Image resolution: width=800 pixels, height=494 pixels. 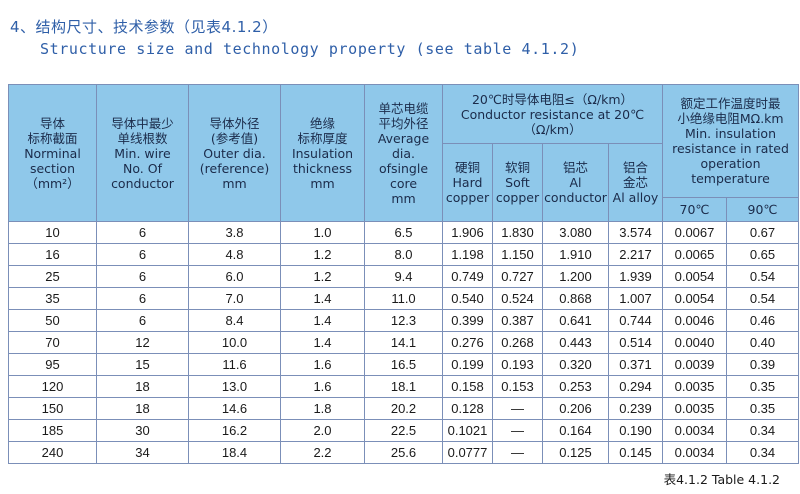 What do you see at coordinates (635, 182) in the screenshot?
I see `header-al-alloy: 铝合 金芯 Al alloy` at bounding box center [635, 182].